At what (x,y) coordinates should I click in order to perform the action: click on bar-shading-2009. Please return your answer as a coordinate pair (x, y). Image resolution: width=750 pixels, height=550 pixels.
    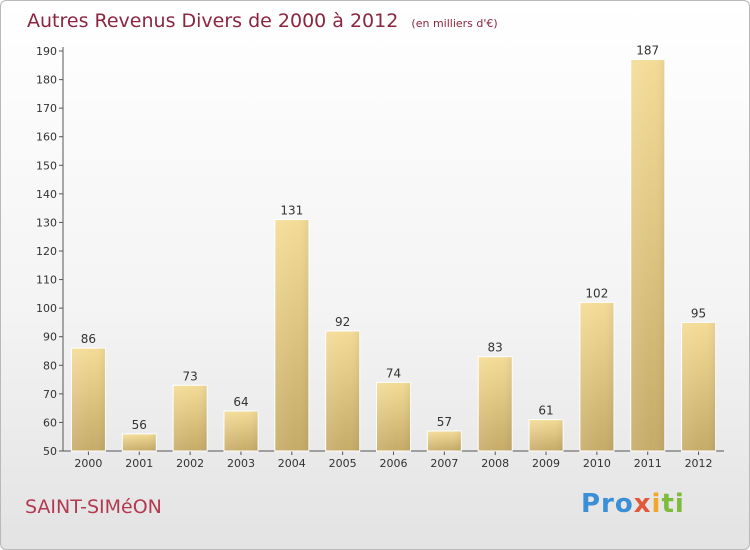
    Looking at the image, I should click on (546, 435).